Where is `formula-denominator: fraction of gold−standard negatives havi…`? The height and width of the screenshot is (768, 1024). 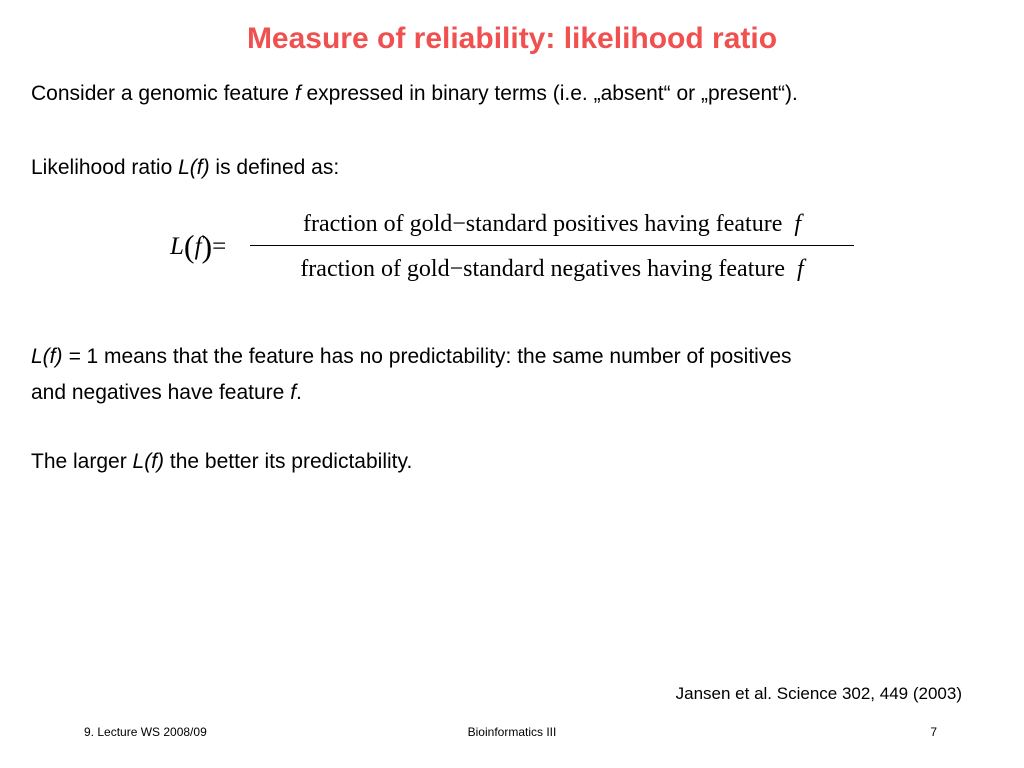 formula-denominator: fraction of gold−standard negatives havi… is located at coordinates (552, 269).